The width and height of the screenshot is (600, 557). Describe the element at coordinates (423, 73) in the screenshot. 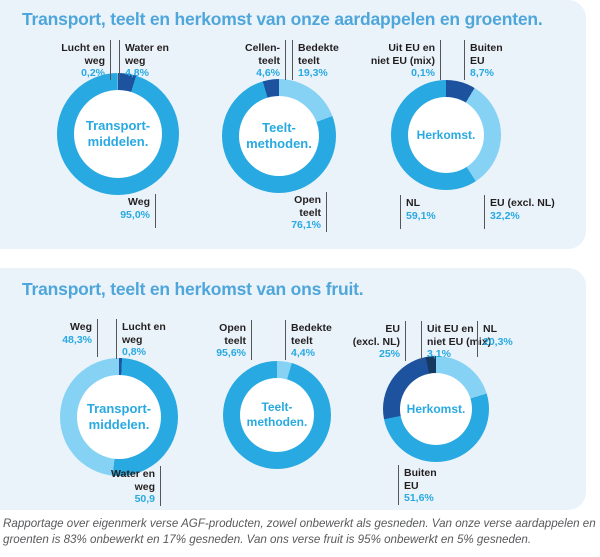

I see `slice-percentage: 0,1%` at that location.